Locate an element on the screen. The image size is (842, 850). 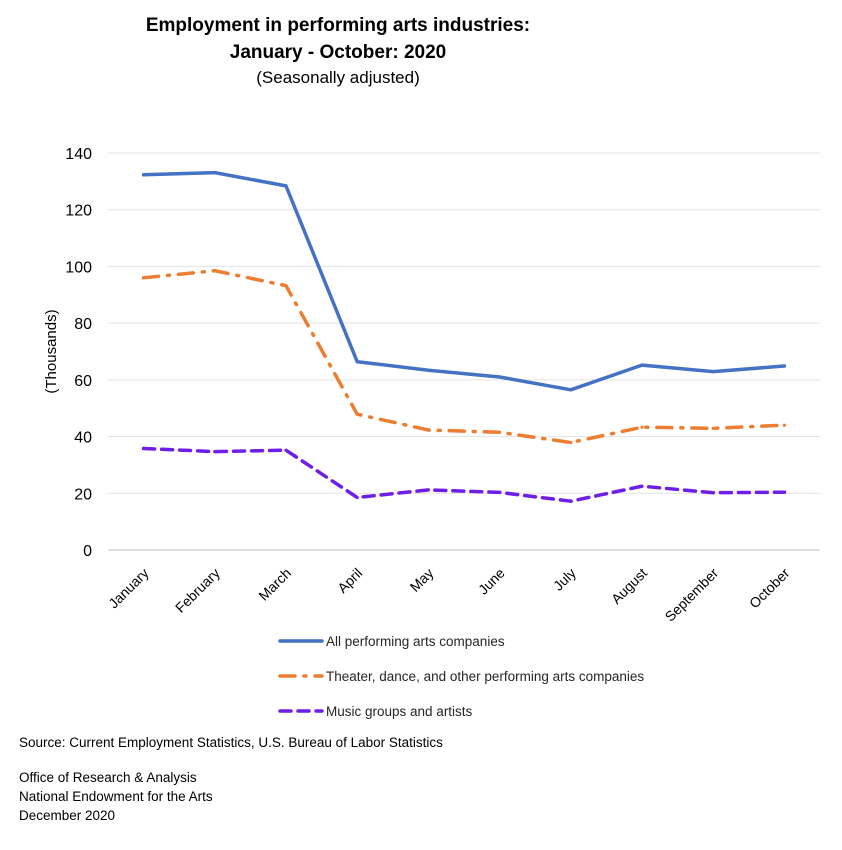
x-tick-label: June is located at coordinates (491, 581).